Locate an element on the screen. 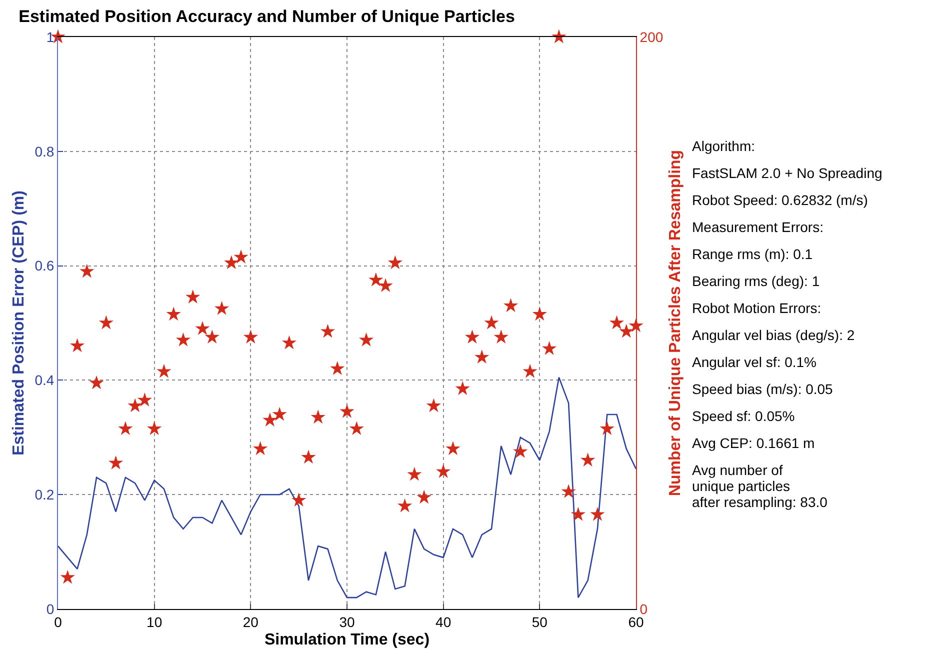 Image resolution: width=932 pixels, height=664 pixels. text: Avg CEP: 0.1661 m is located at coordinates (754, 443).